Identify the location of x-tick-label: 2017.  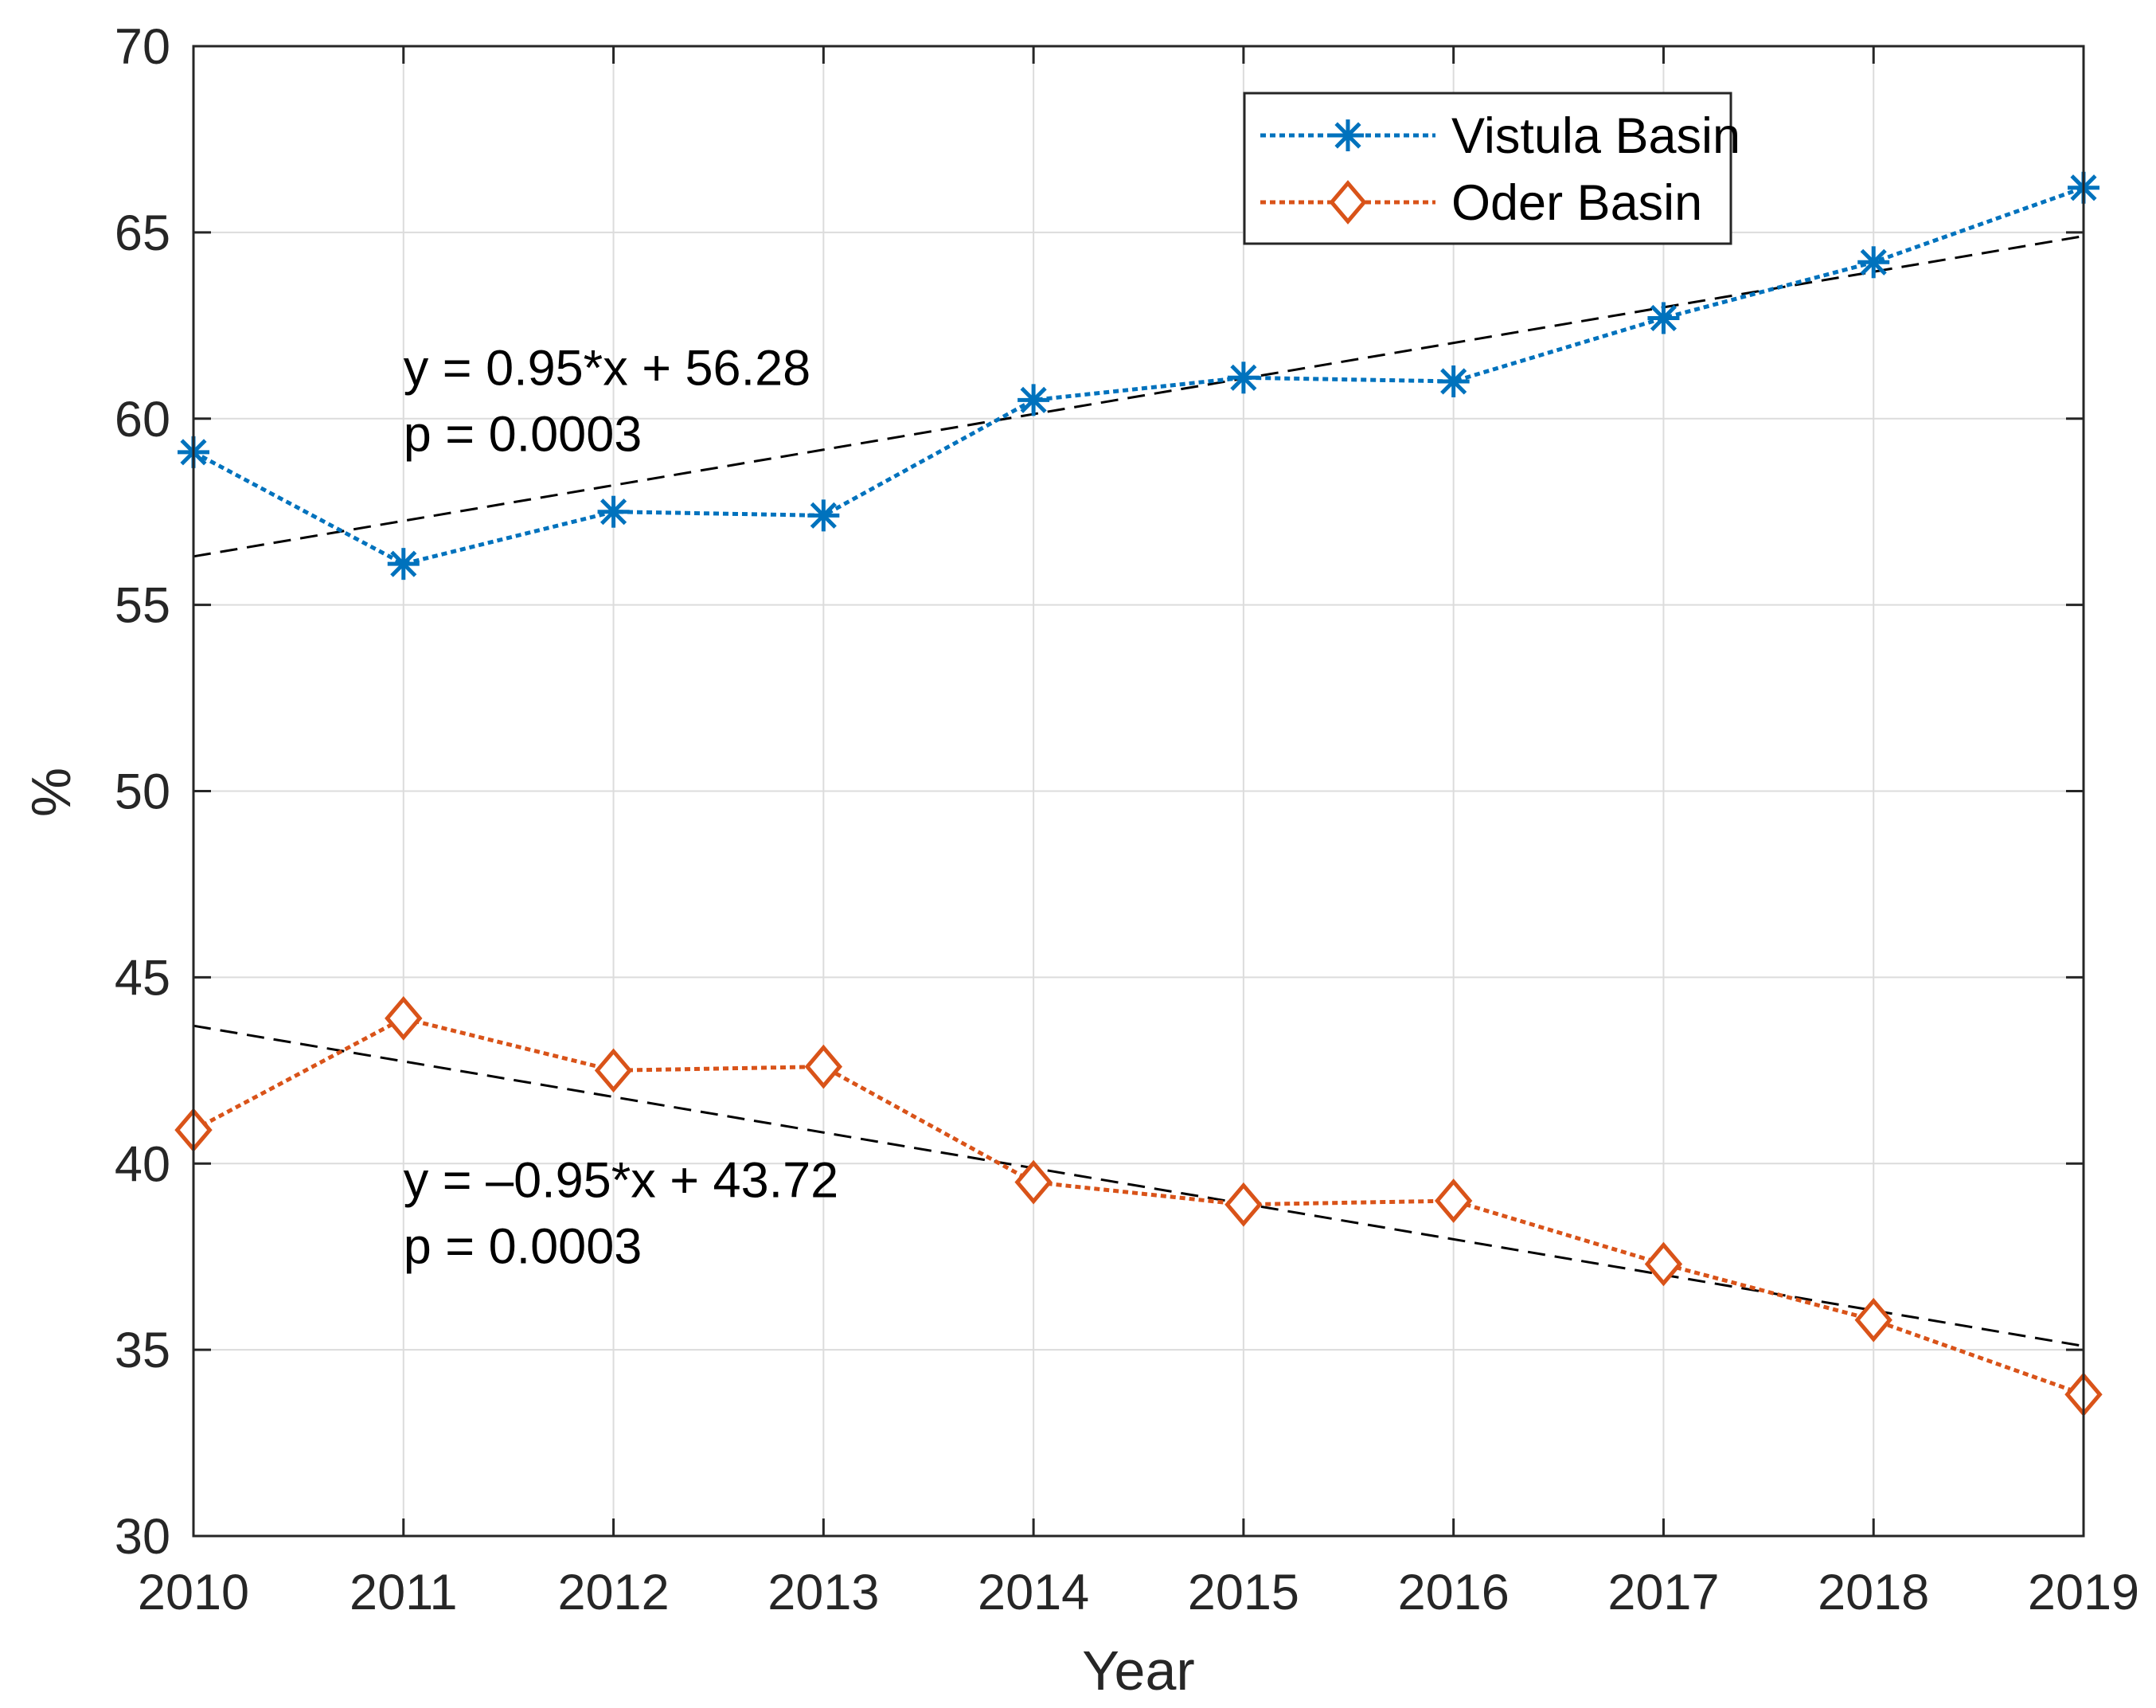
(1663, 1592).